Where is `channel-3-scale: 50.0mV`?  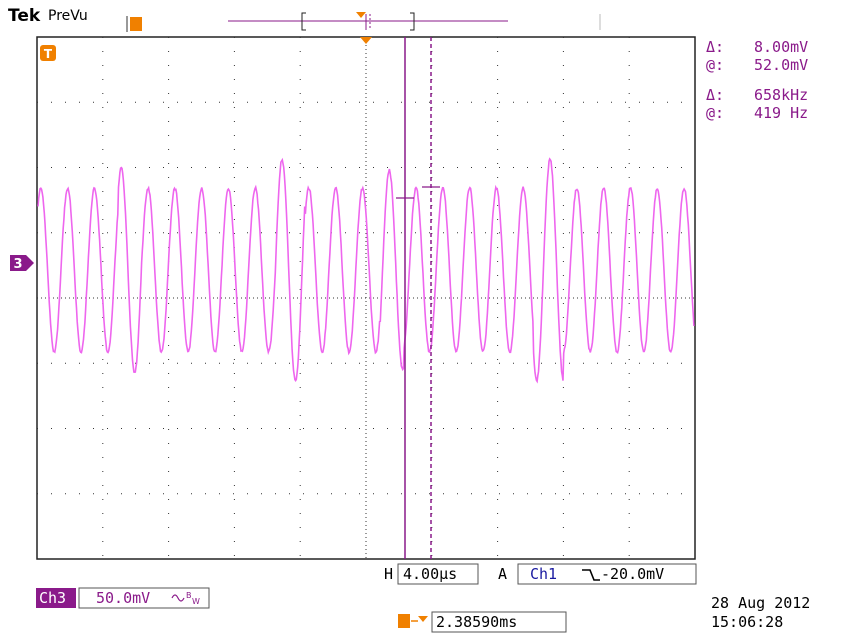 channel-3-scale: 50.0mV is located at coordinates (123, 598).